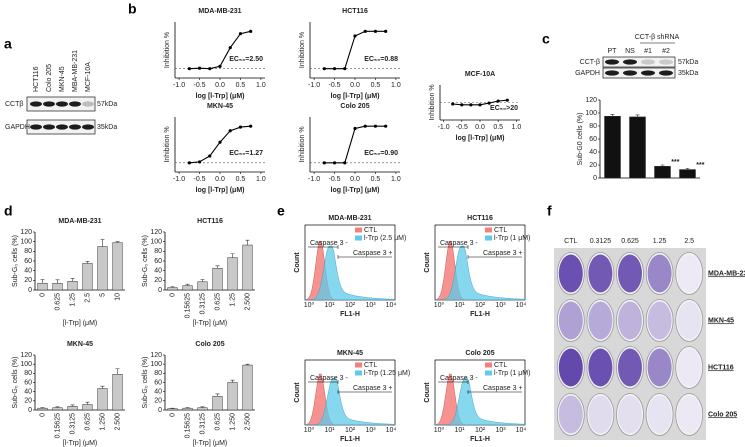  Describe the element at coordinates (613, 51) in the screenshot. I see `lane-label: PT` at that location.